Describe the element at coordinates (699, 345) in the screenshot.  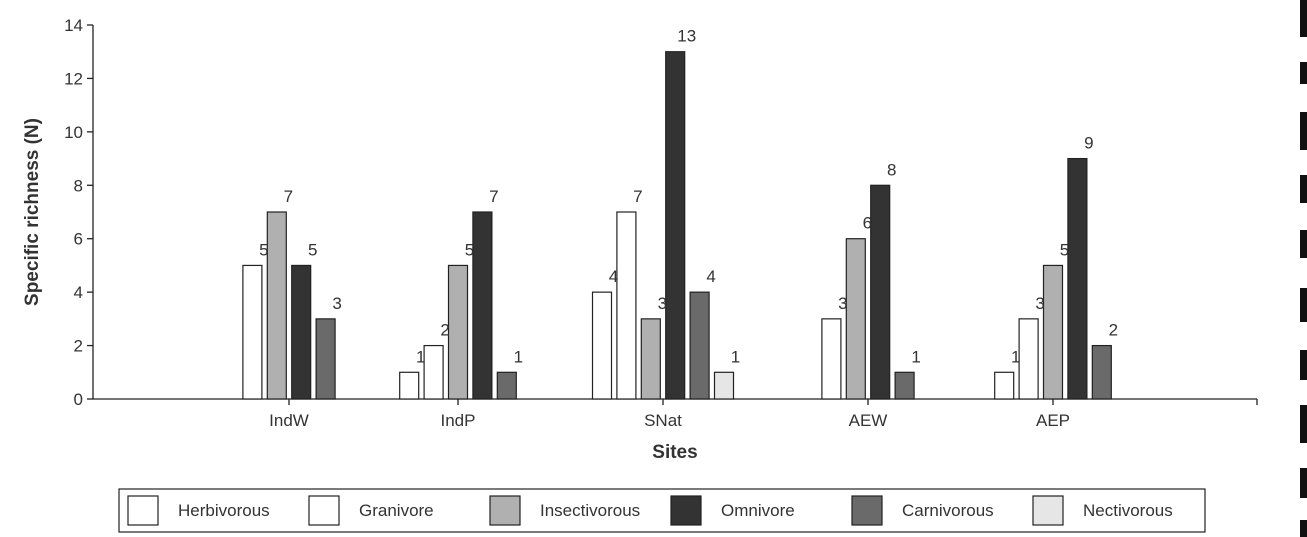
I see `bar-carnivorous-snat` at that location.